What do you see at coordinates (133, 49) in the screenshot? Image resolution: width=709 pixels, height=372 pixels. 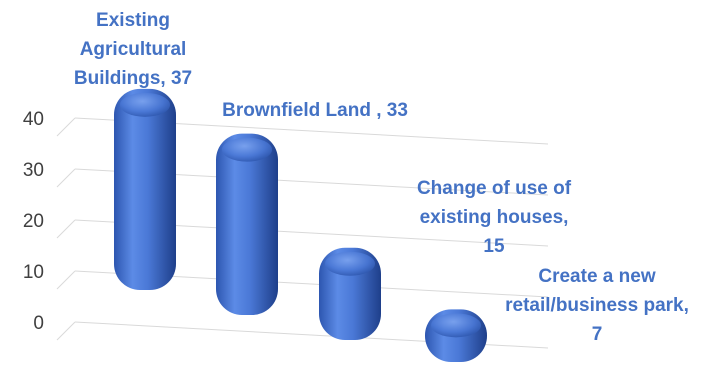 I see `data-label: Existing Agricultural Buildings, 37` at bounding box center [133, 49].